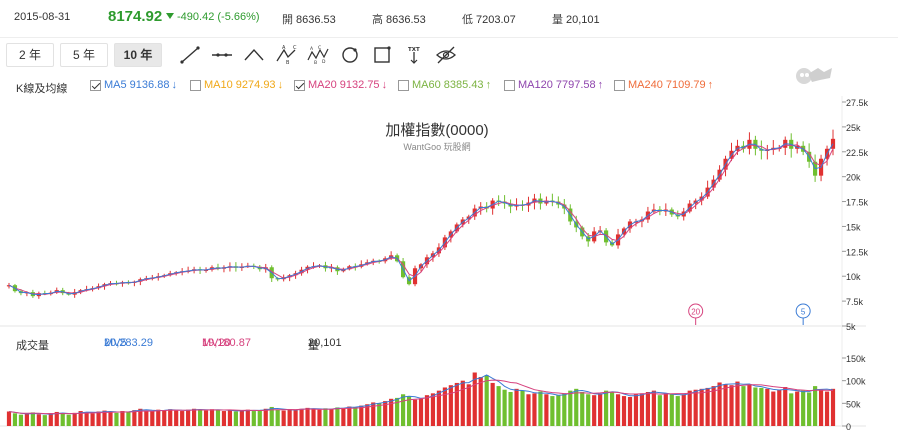  I want to click on low-value: 7203.07, so click(496, 20).